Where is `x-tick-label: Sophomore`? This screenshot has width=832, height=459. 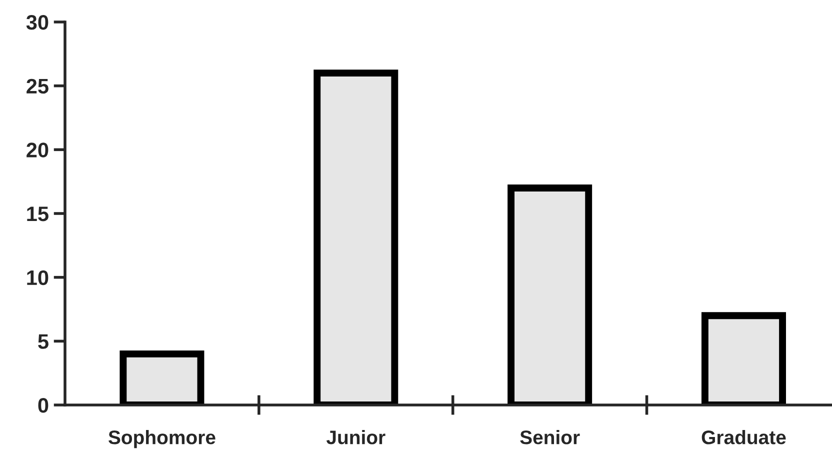 x-tick-label: Sophomore is located at coordinates (162, 439).